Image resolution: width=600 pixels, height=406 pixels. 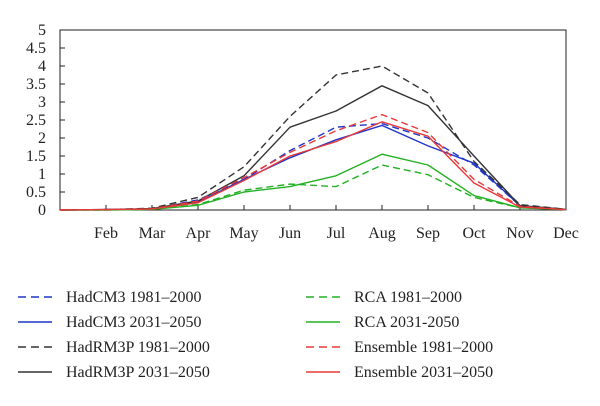 I want to click on y-tick-label: 2, so click(x=42, y=138).